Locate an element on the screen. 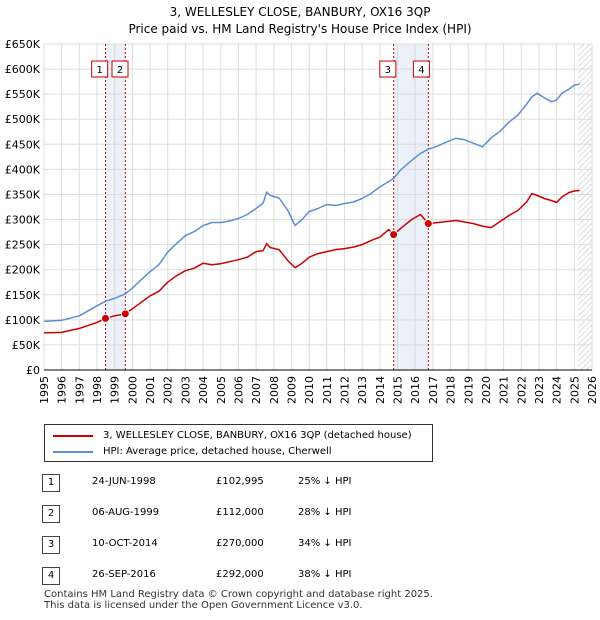  y-tick-label: £0 is located at coordinates (33, 370).